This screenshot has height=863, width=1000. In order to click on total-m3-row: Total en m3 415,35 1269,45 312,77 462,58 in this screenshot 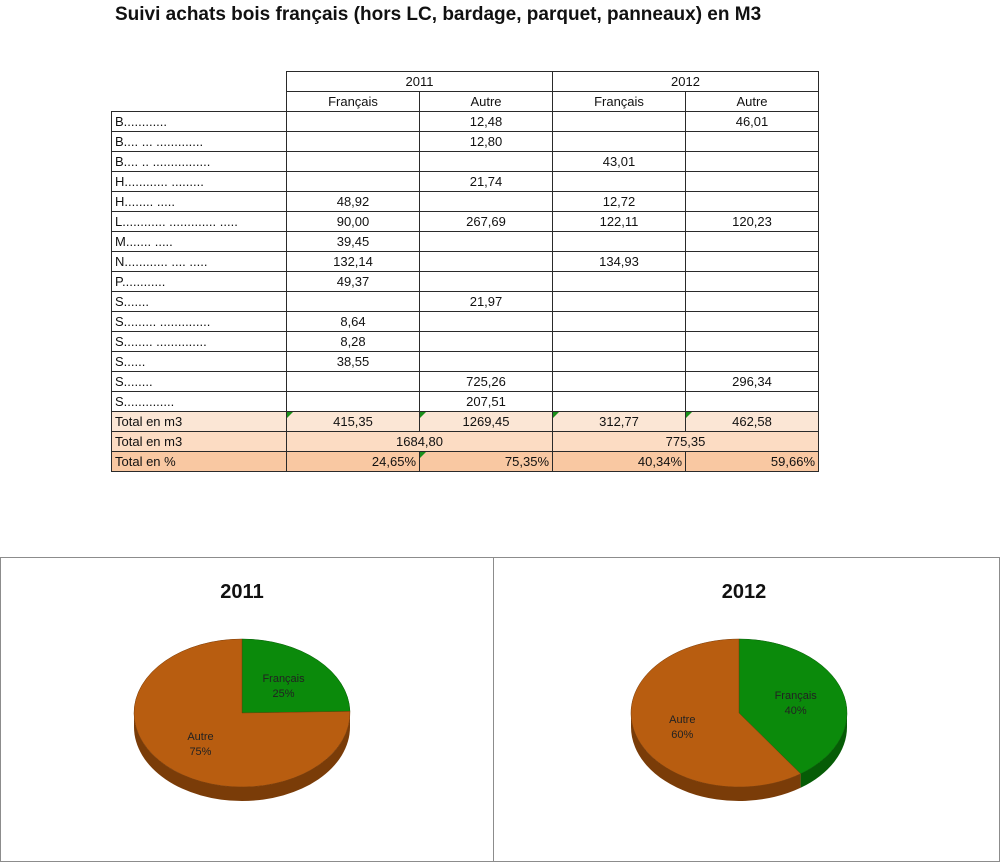, I will do `click(465, 421)`.